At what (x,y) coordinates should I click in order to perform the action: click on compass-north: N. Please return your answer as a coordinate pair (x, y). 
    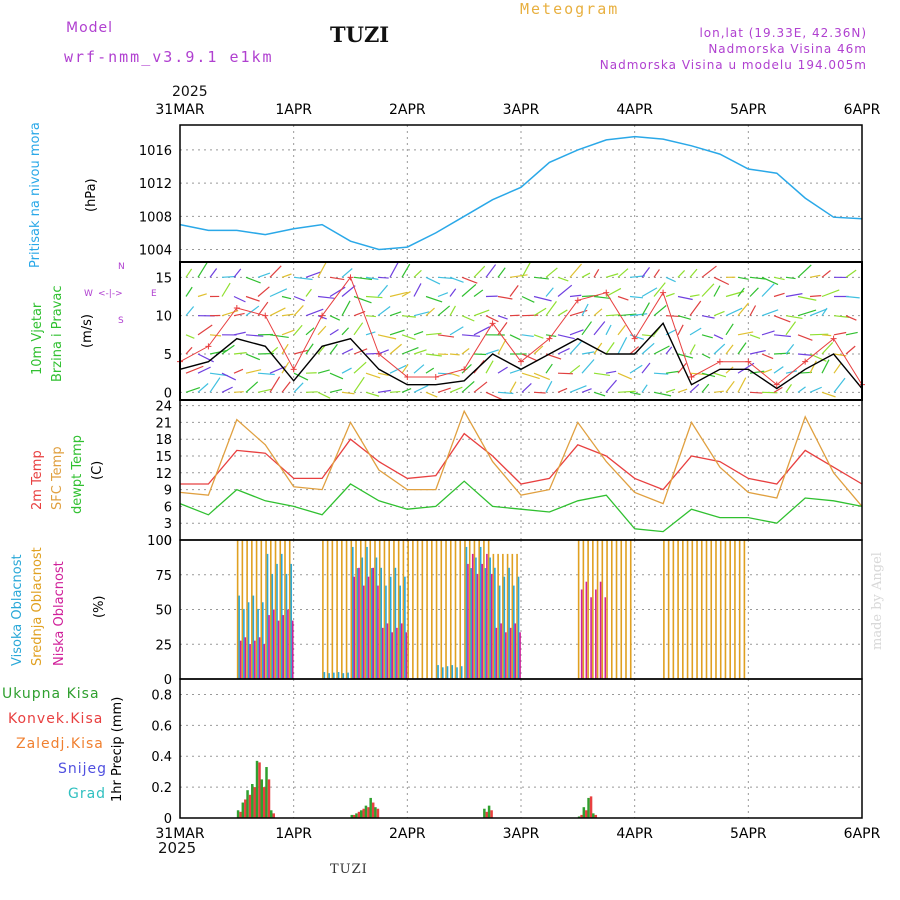
    Looking at the image, I should click on (121, 267).